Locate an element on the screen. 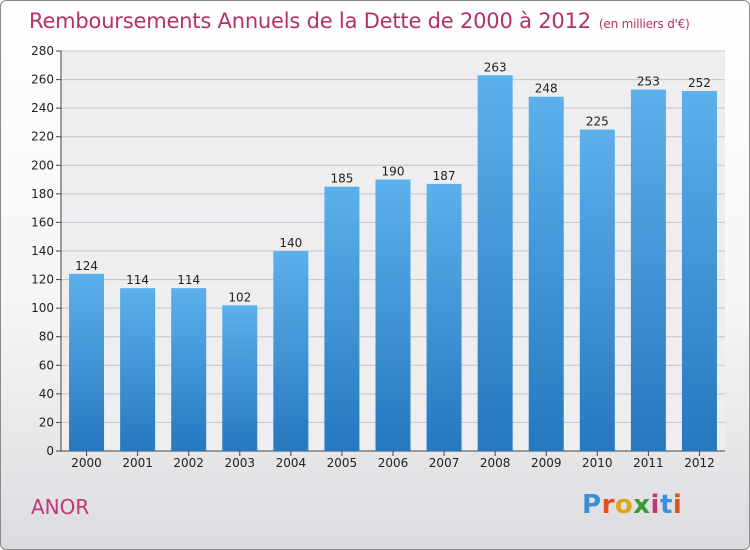 The image size is (750, 550). data-label: 252 is located at coordinates (699, 83).